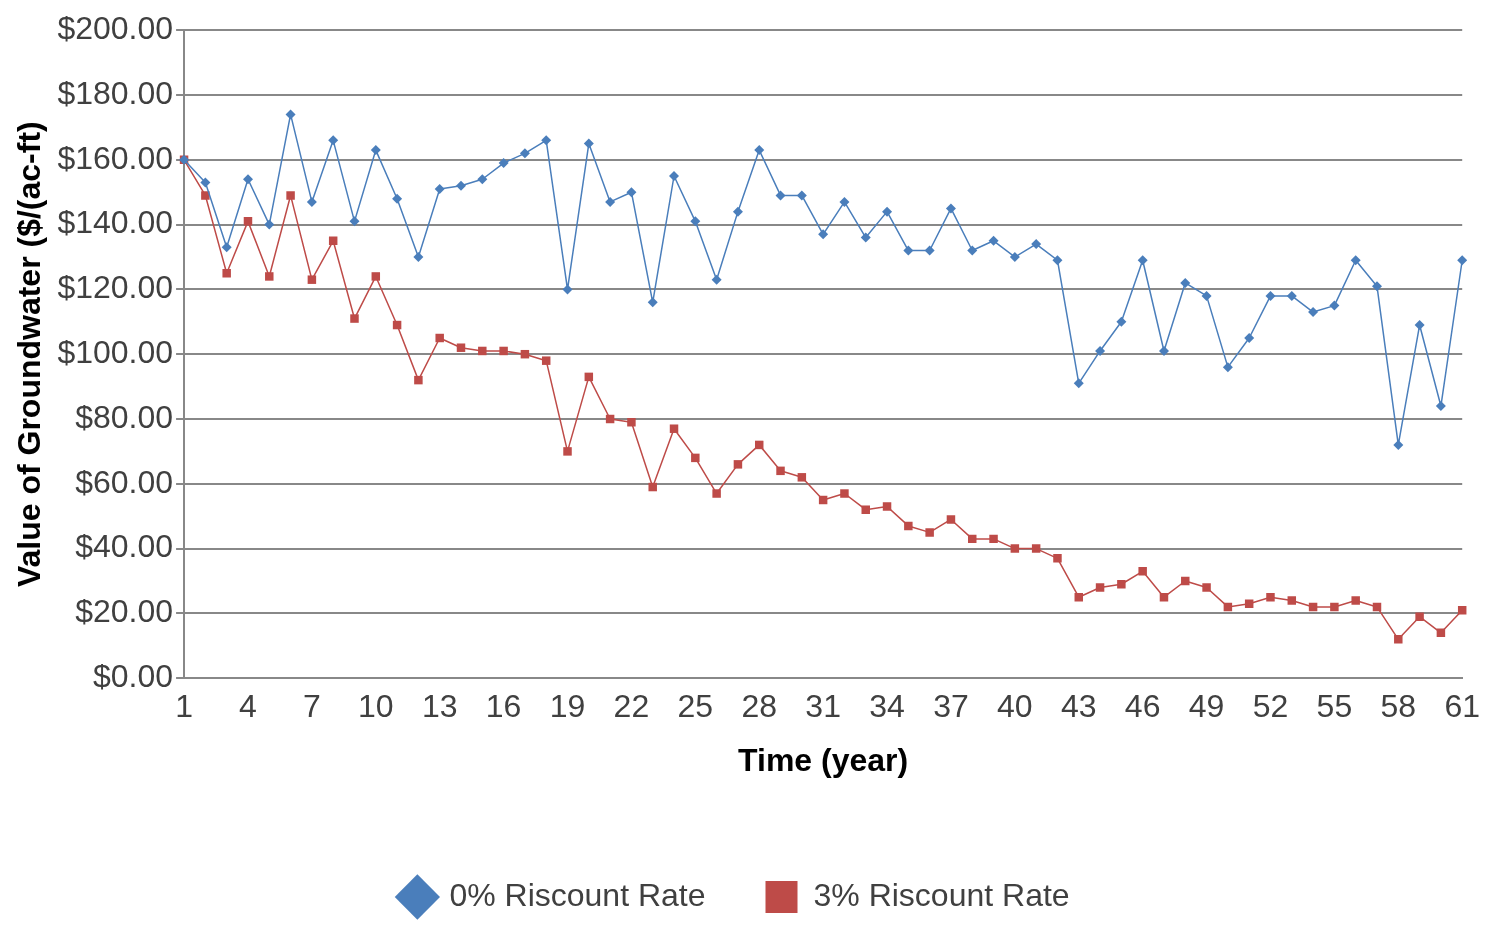  What do you see at coordinates (1462, 706) in the screenshot?
I see `x-tick-label: 61` at bounding box center [1462, 706].